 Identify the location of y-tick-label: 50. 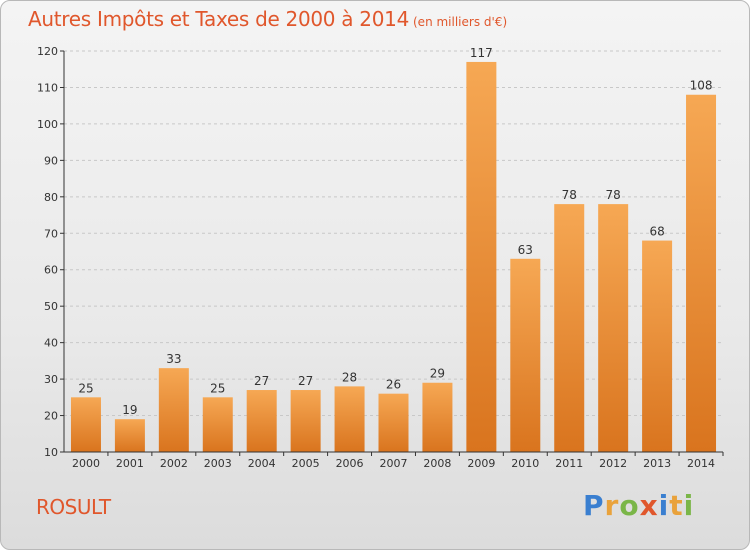
(51, 306).